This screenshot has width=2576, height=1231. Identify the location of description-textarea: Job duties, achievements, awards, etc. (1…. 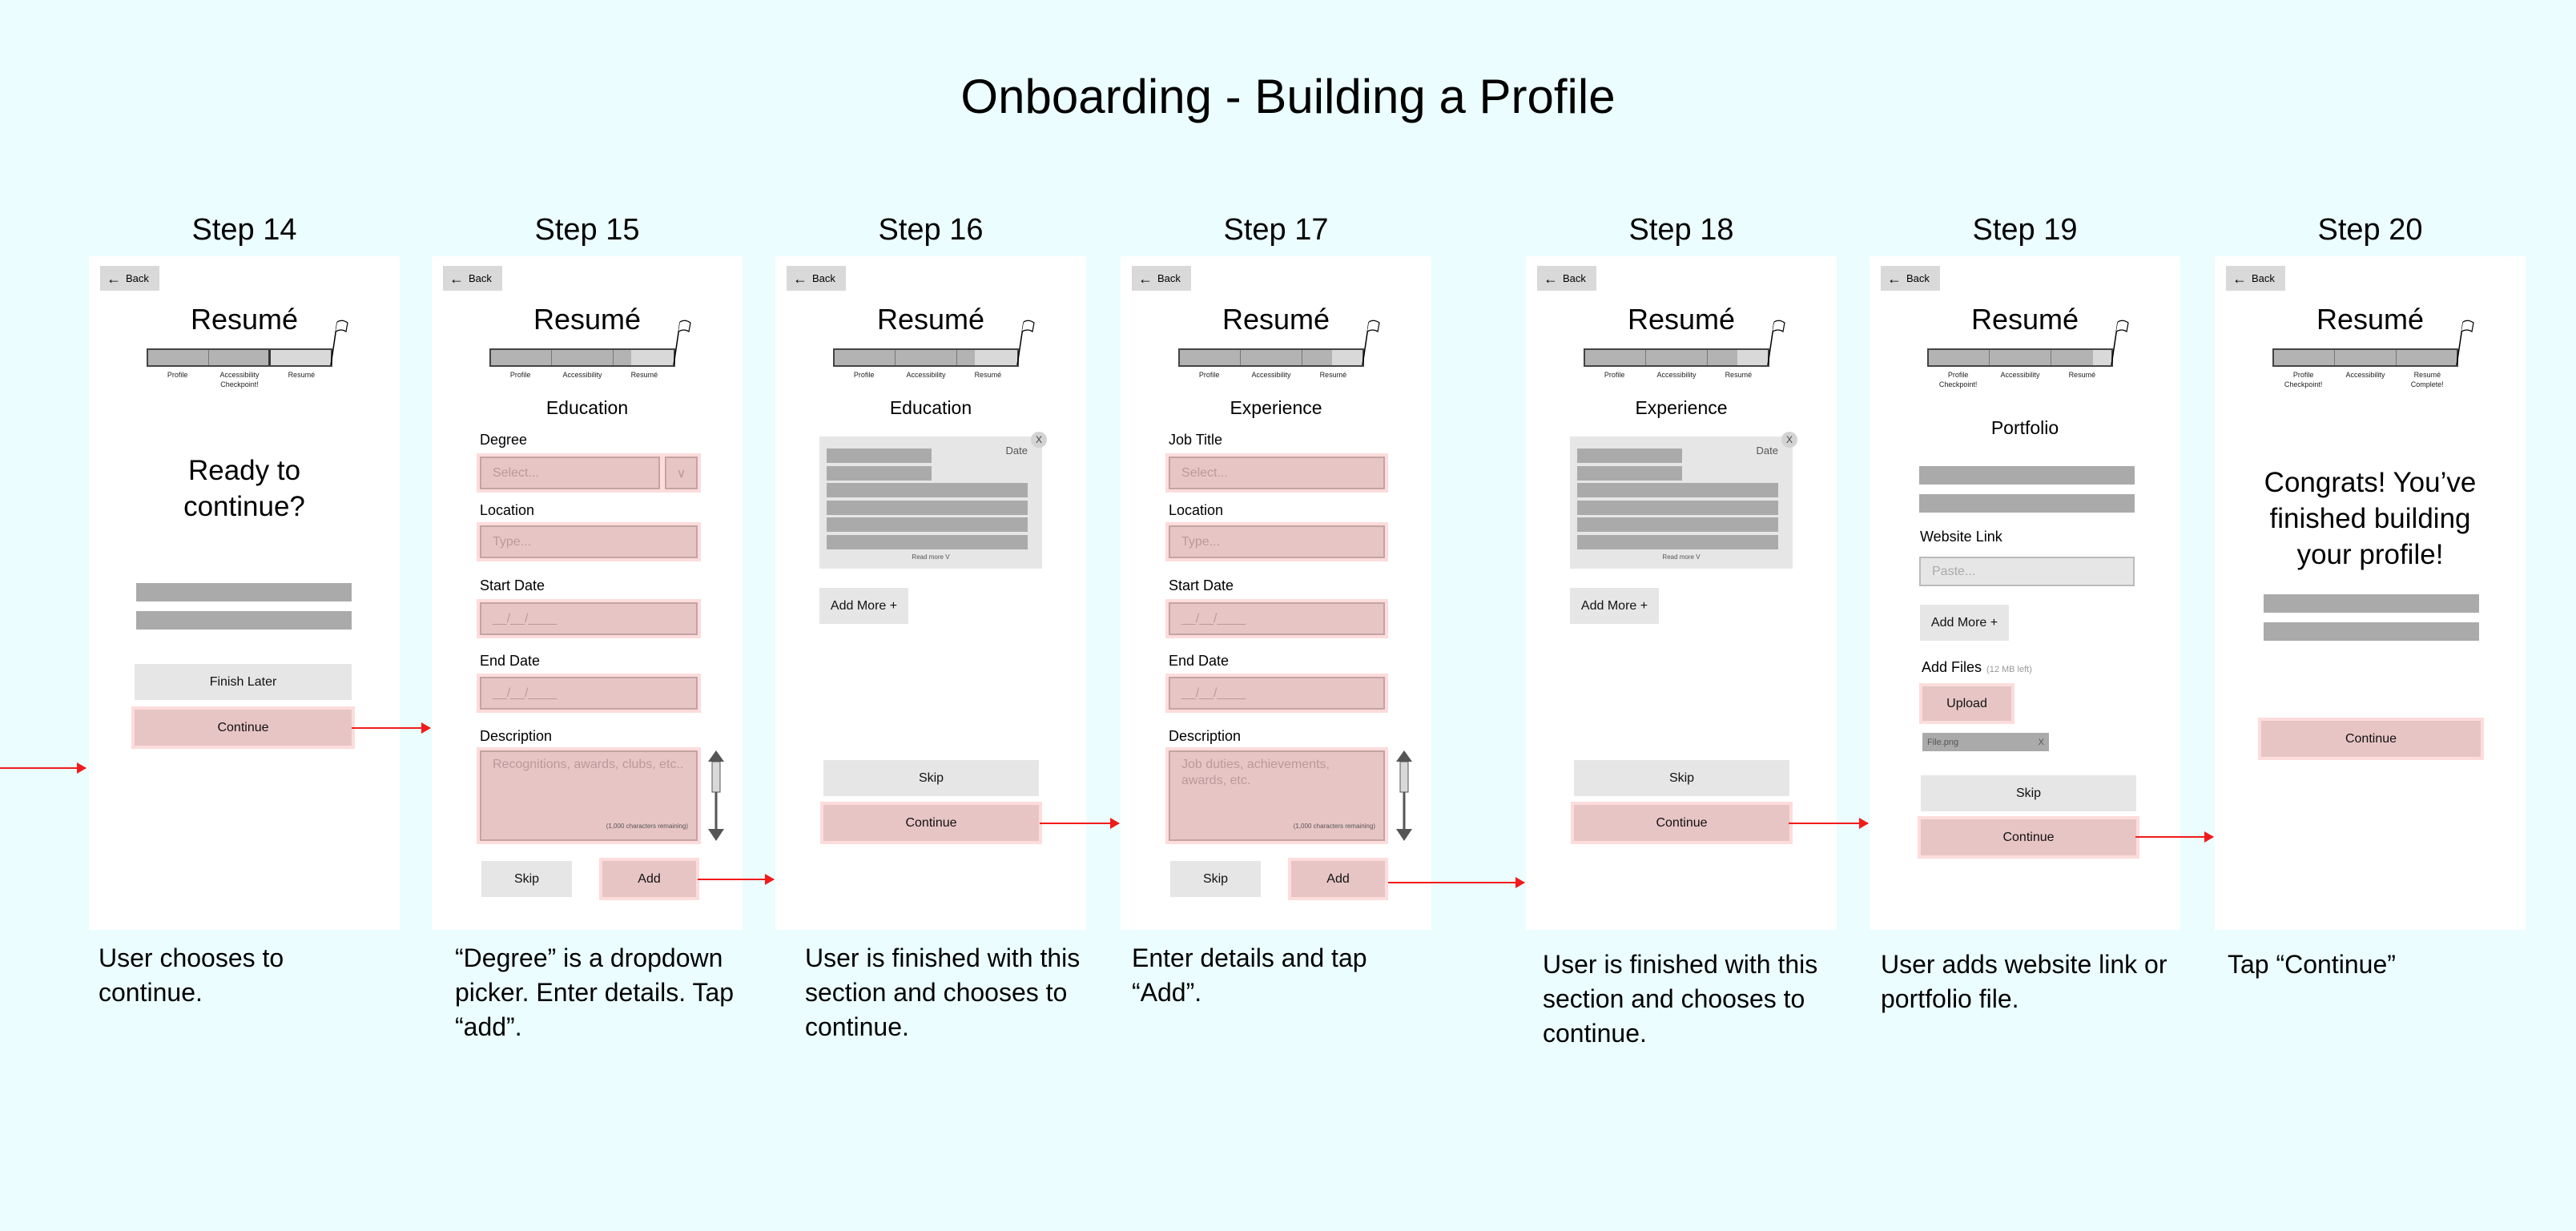
(1277, 795).